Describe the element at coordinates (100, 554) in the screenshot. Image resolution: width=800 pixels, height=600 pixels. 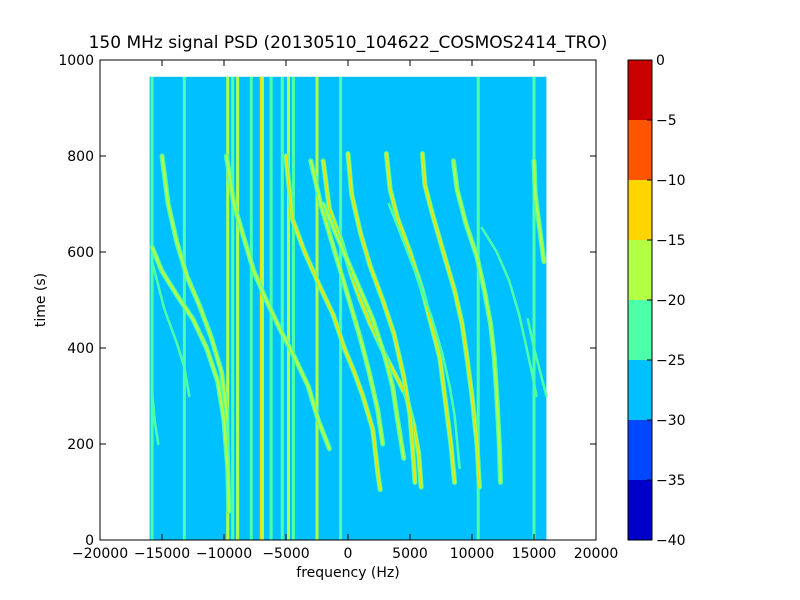
I see `x-tick-label: −20000` at that location.